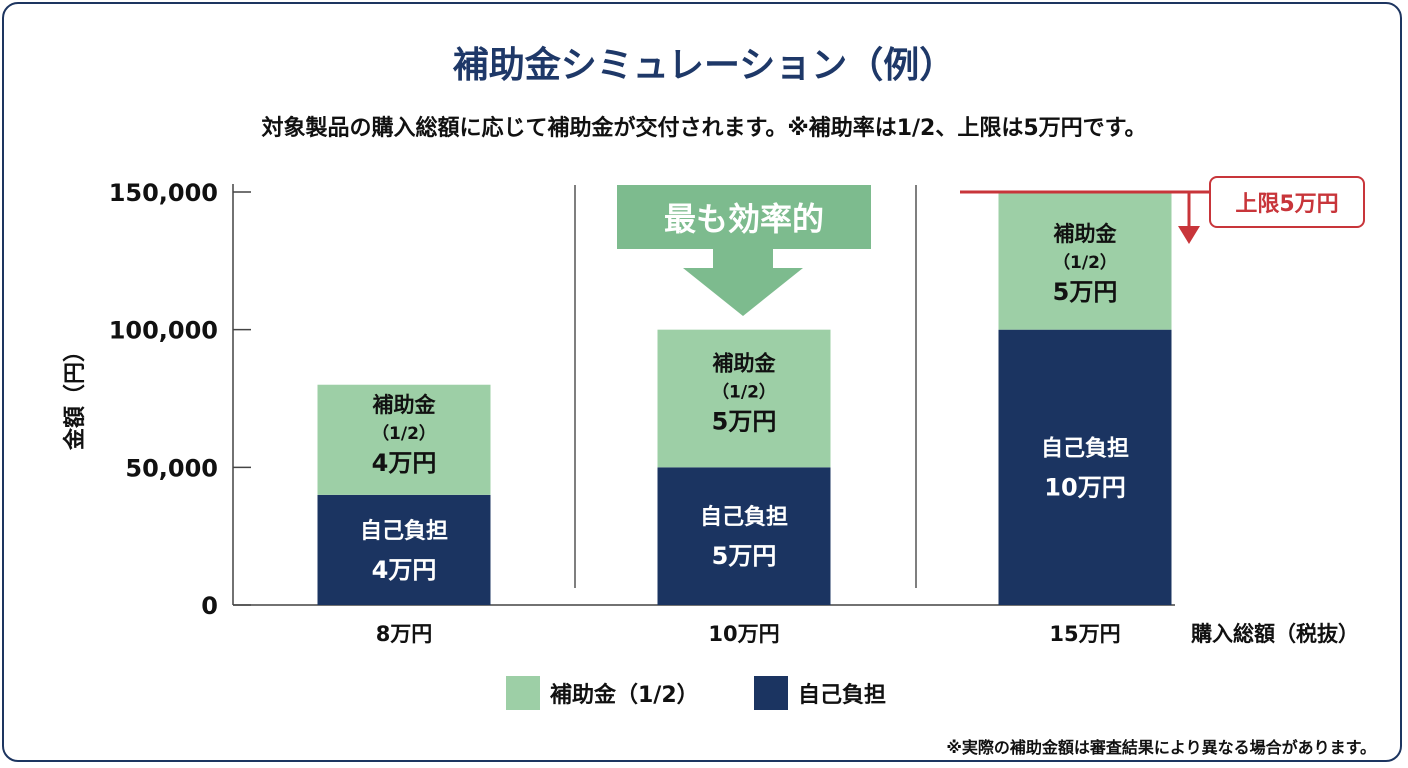  What do you see at coordinates (1084, 634) in the screenshot?
I see `x-tick-label: 15万円` at bounding box center [1084, 634].